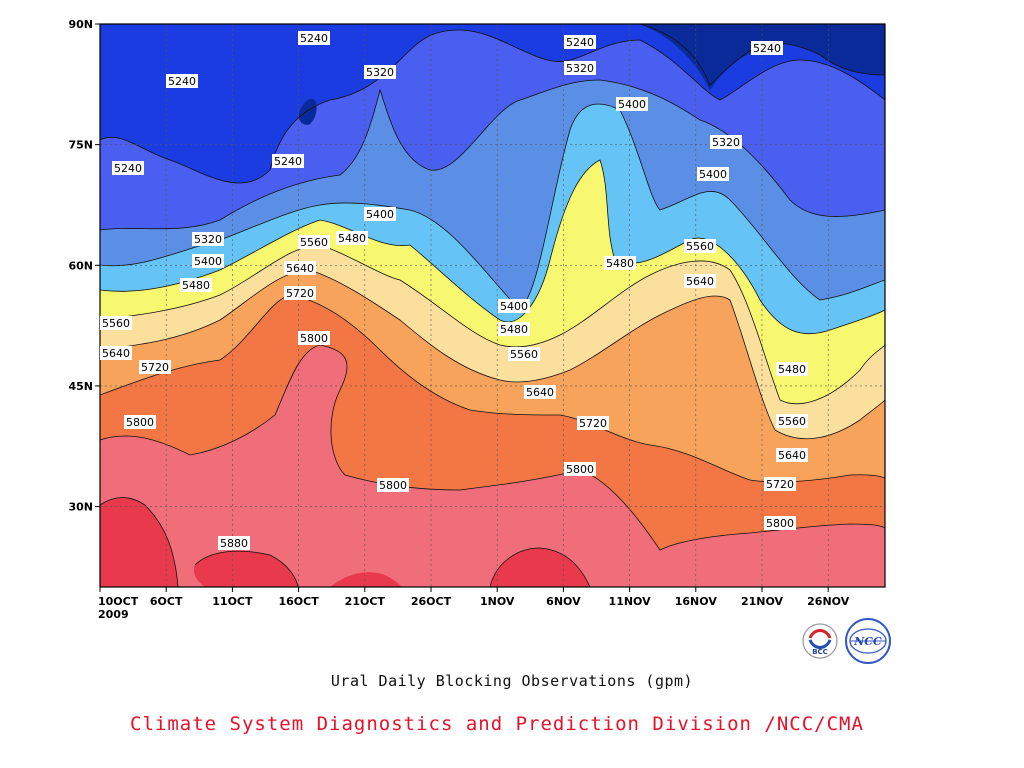  I want to click on x-year-label: 2009, so click(113, 614).